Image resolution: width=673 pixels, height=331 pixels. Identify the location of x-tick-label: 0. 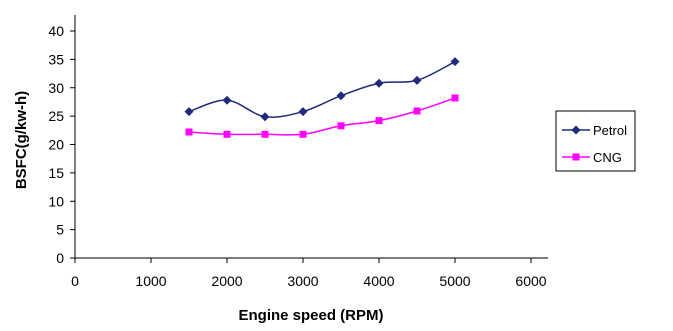
(75, 281).